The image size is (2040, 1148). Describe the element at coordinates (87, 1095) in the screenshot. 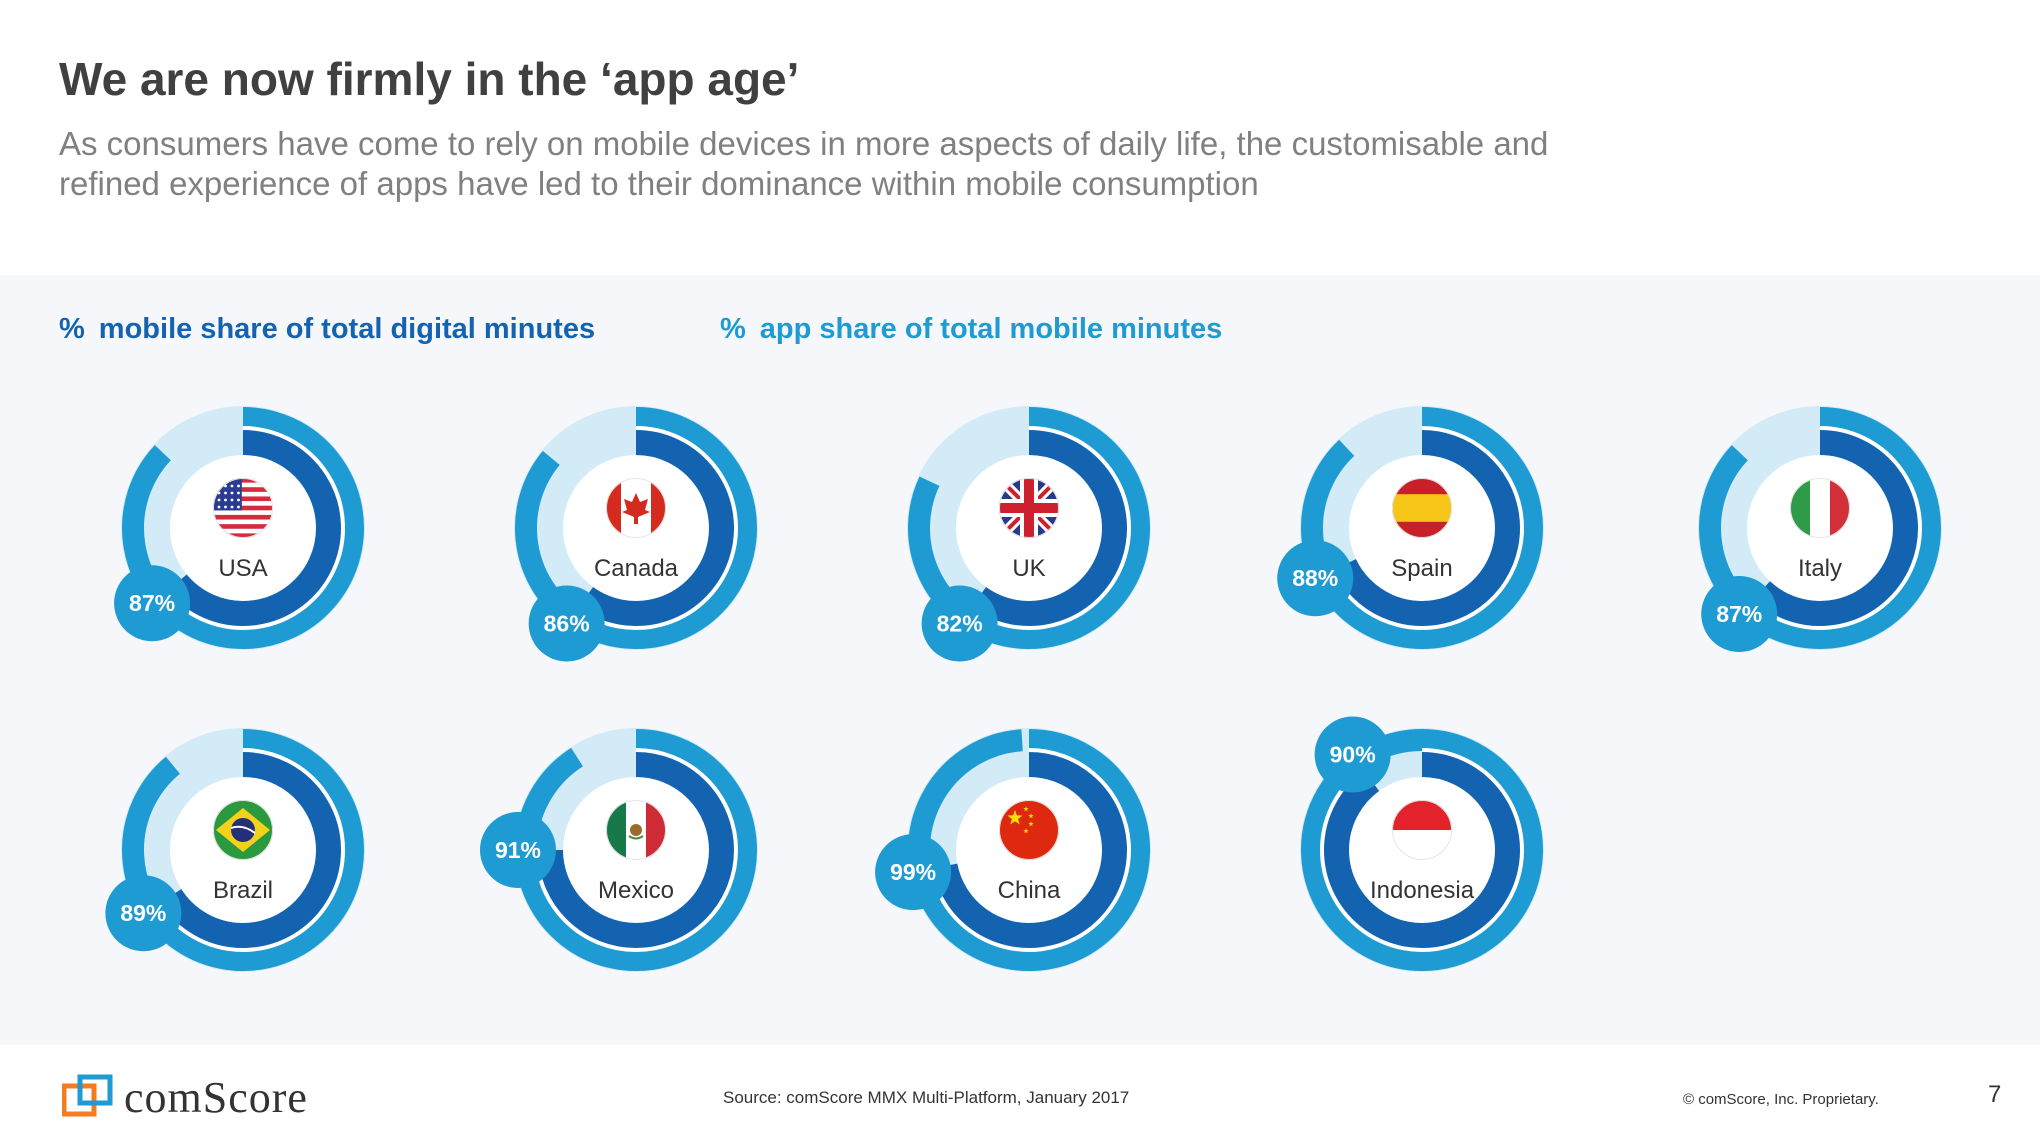

I see `comscore-logo-icon` at that location.